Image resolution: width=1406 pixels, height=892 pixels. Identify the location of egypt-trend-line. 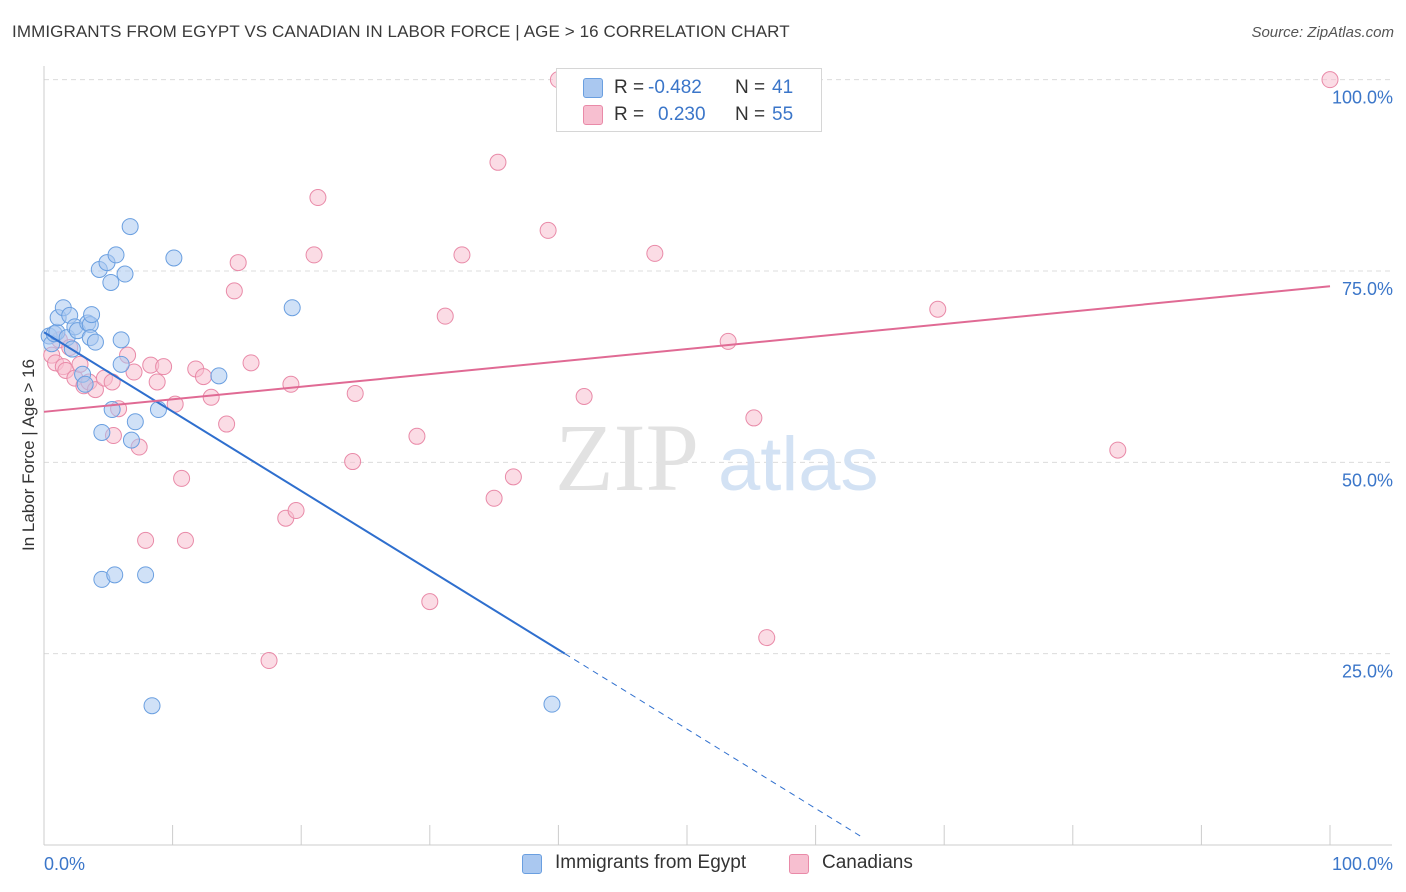
(304, 493).